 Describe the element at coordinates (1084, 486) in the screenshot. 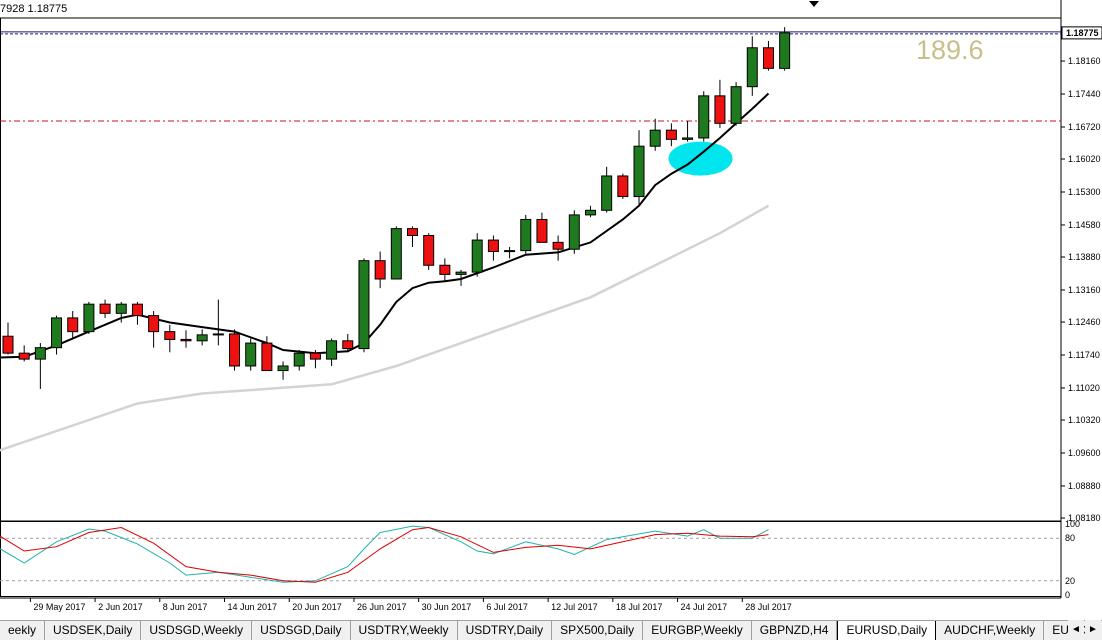

I see `price-axis-label: 1.08880` at that location.